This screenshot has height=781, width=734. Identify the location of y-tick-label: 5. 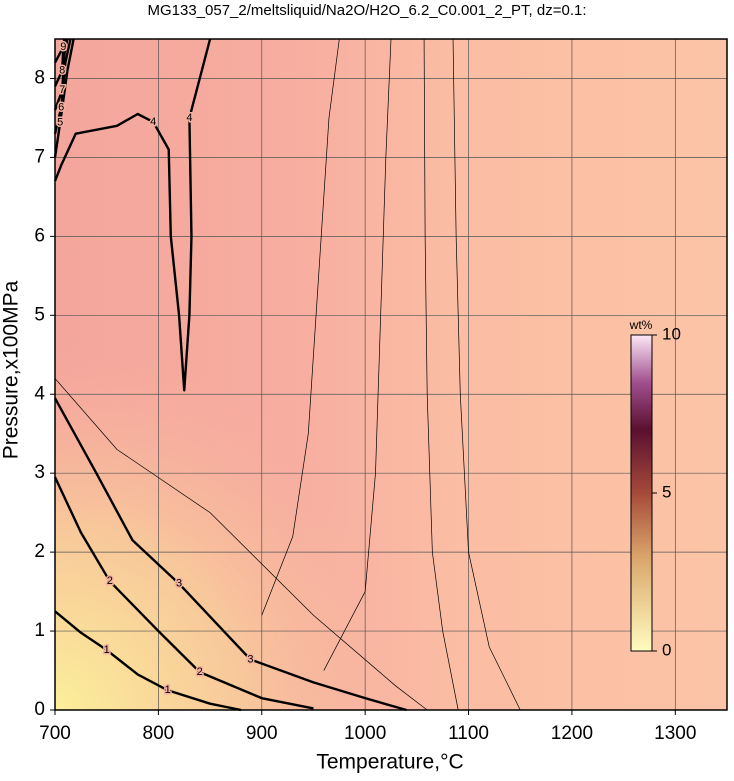
(39, 314).